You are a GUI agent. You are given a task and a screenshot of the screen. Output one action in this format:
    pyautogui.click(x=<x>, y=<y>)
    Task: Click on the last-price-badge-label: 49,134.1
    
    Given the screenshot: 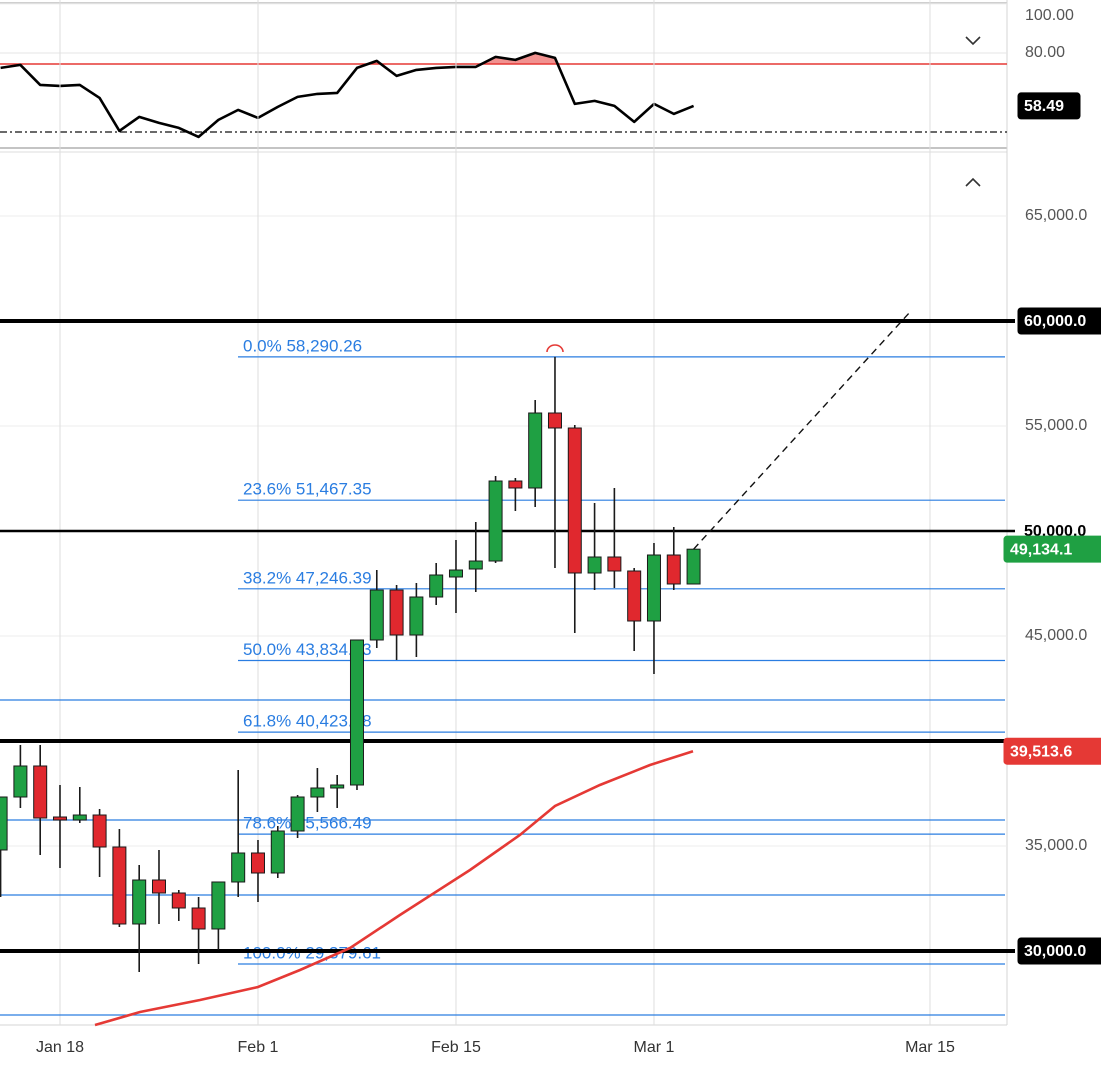 What is the action you would take?
    pyautogui.click(x=1041, y=549)
    